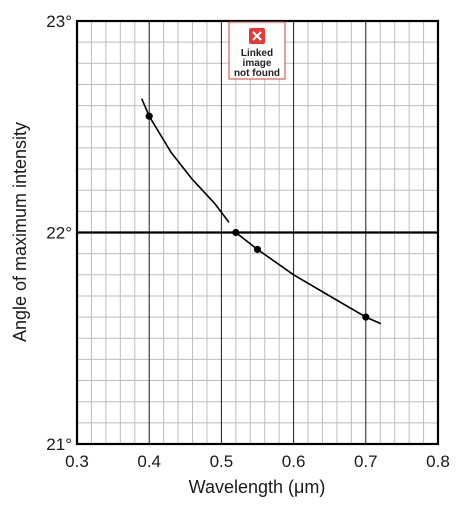  Describe the element at coordinates (149, 461) in the screenshot. I see `x-tick-label: 0.4` at that location.